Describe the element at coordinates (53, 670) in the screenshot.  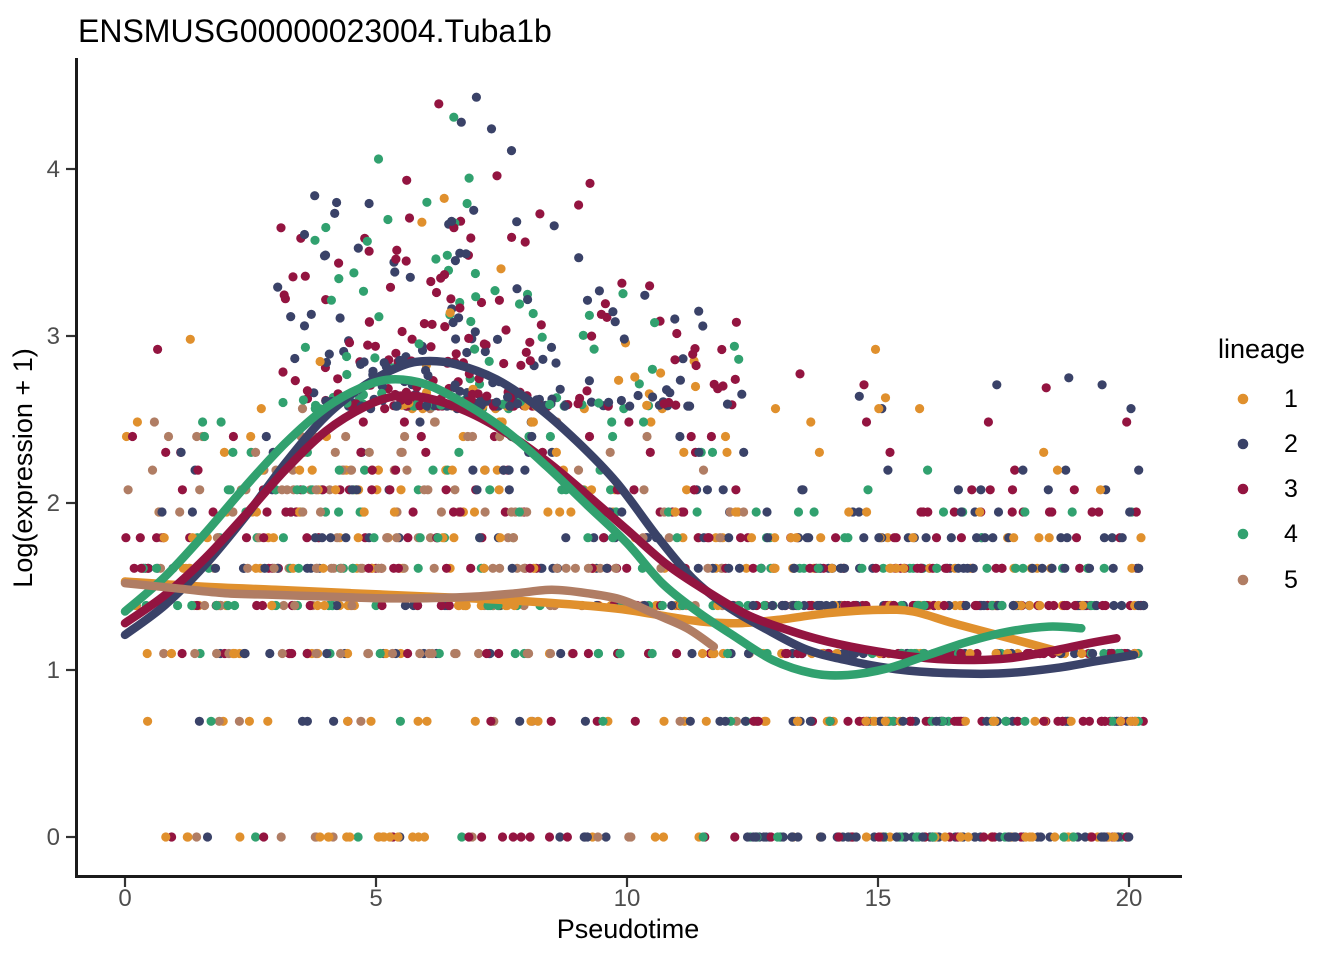
I see `y-tick-label-1: 1` at that location.